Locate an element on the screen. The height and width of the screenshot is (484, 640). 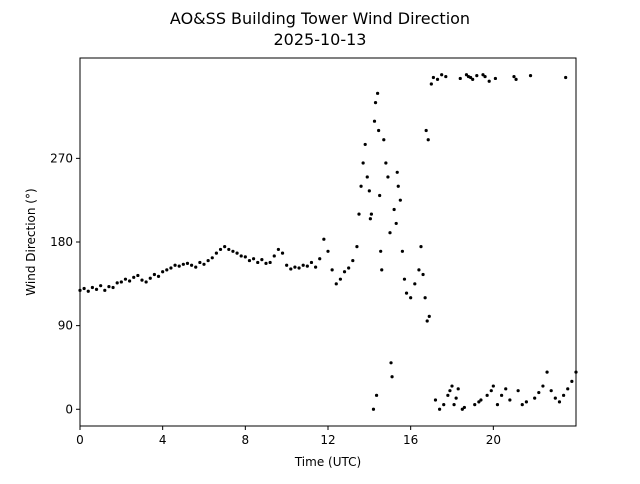
x-axis-label: Time (UTC) is located at coordinates (327, 462).